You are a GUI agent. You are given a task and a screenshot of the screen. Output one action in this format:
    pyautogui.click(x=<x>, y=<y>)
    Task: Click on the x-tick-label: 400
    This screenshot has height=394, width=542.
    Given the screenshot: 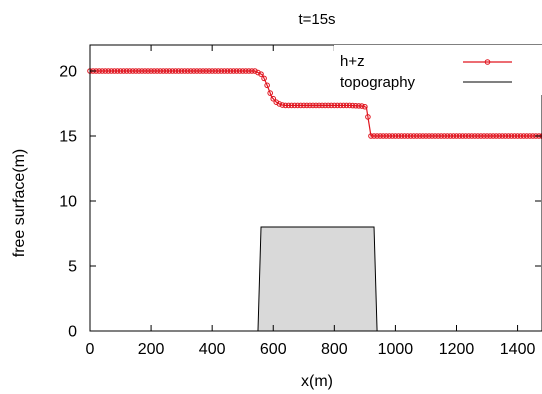 What is the action you would take?
    pyautogui.click(x=212, y=349)
    